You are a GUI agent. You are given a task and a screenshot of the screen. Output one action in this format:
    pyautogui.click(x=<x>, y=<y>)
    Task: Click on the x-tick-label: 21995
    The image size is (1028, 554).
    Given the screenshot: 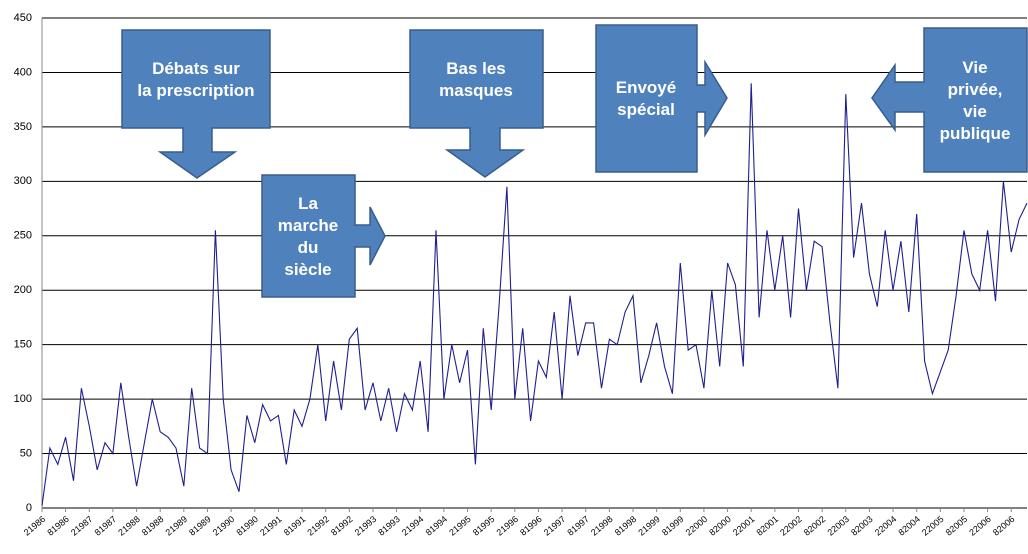 What is the action you would take?
    pyautogui.click(x=460, y=526)
    